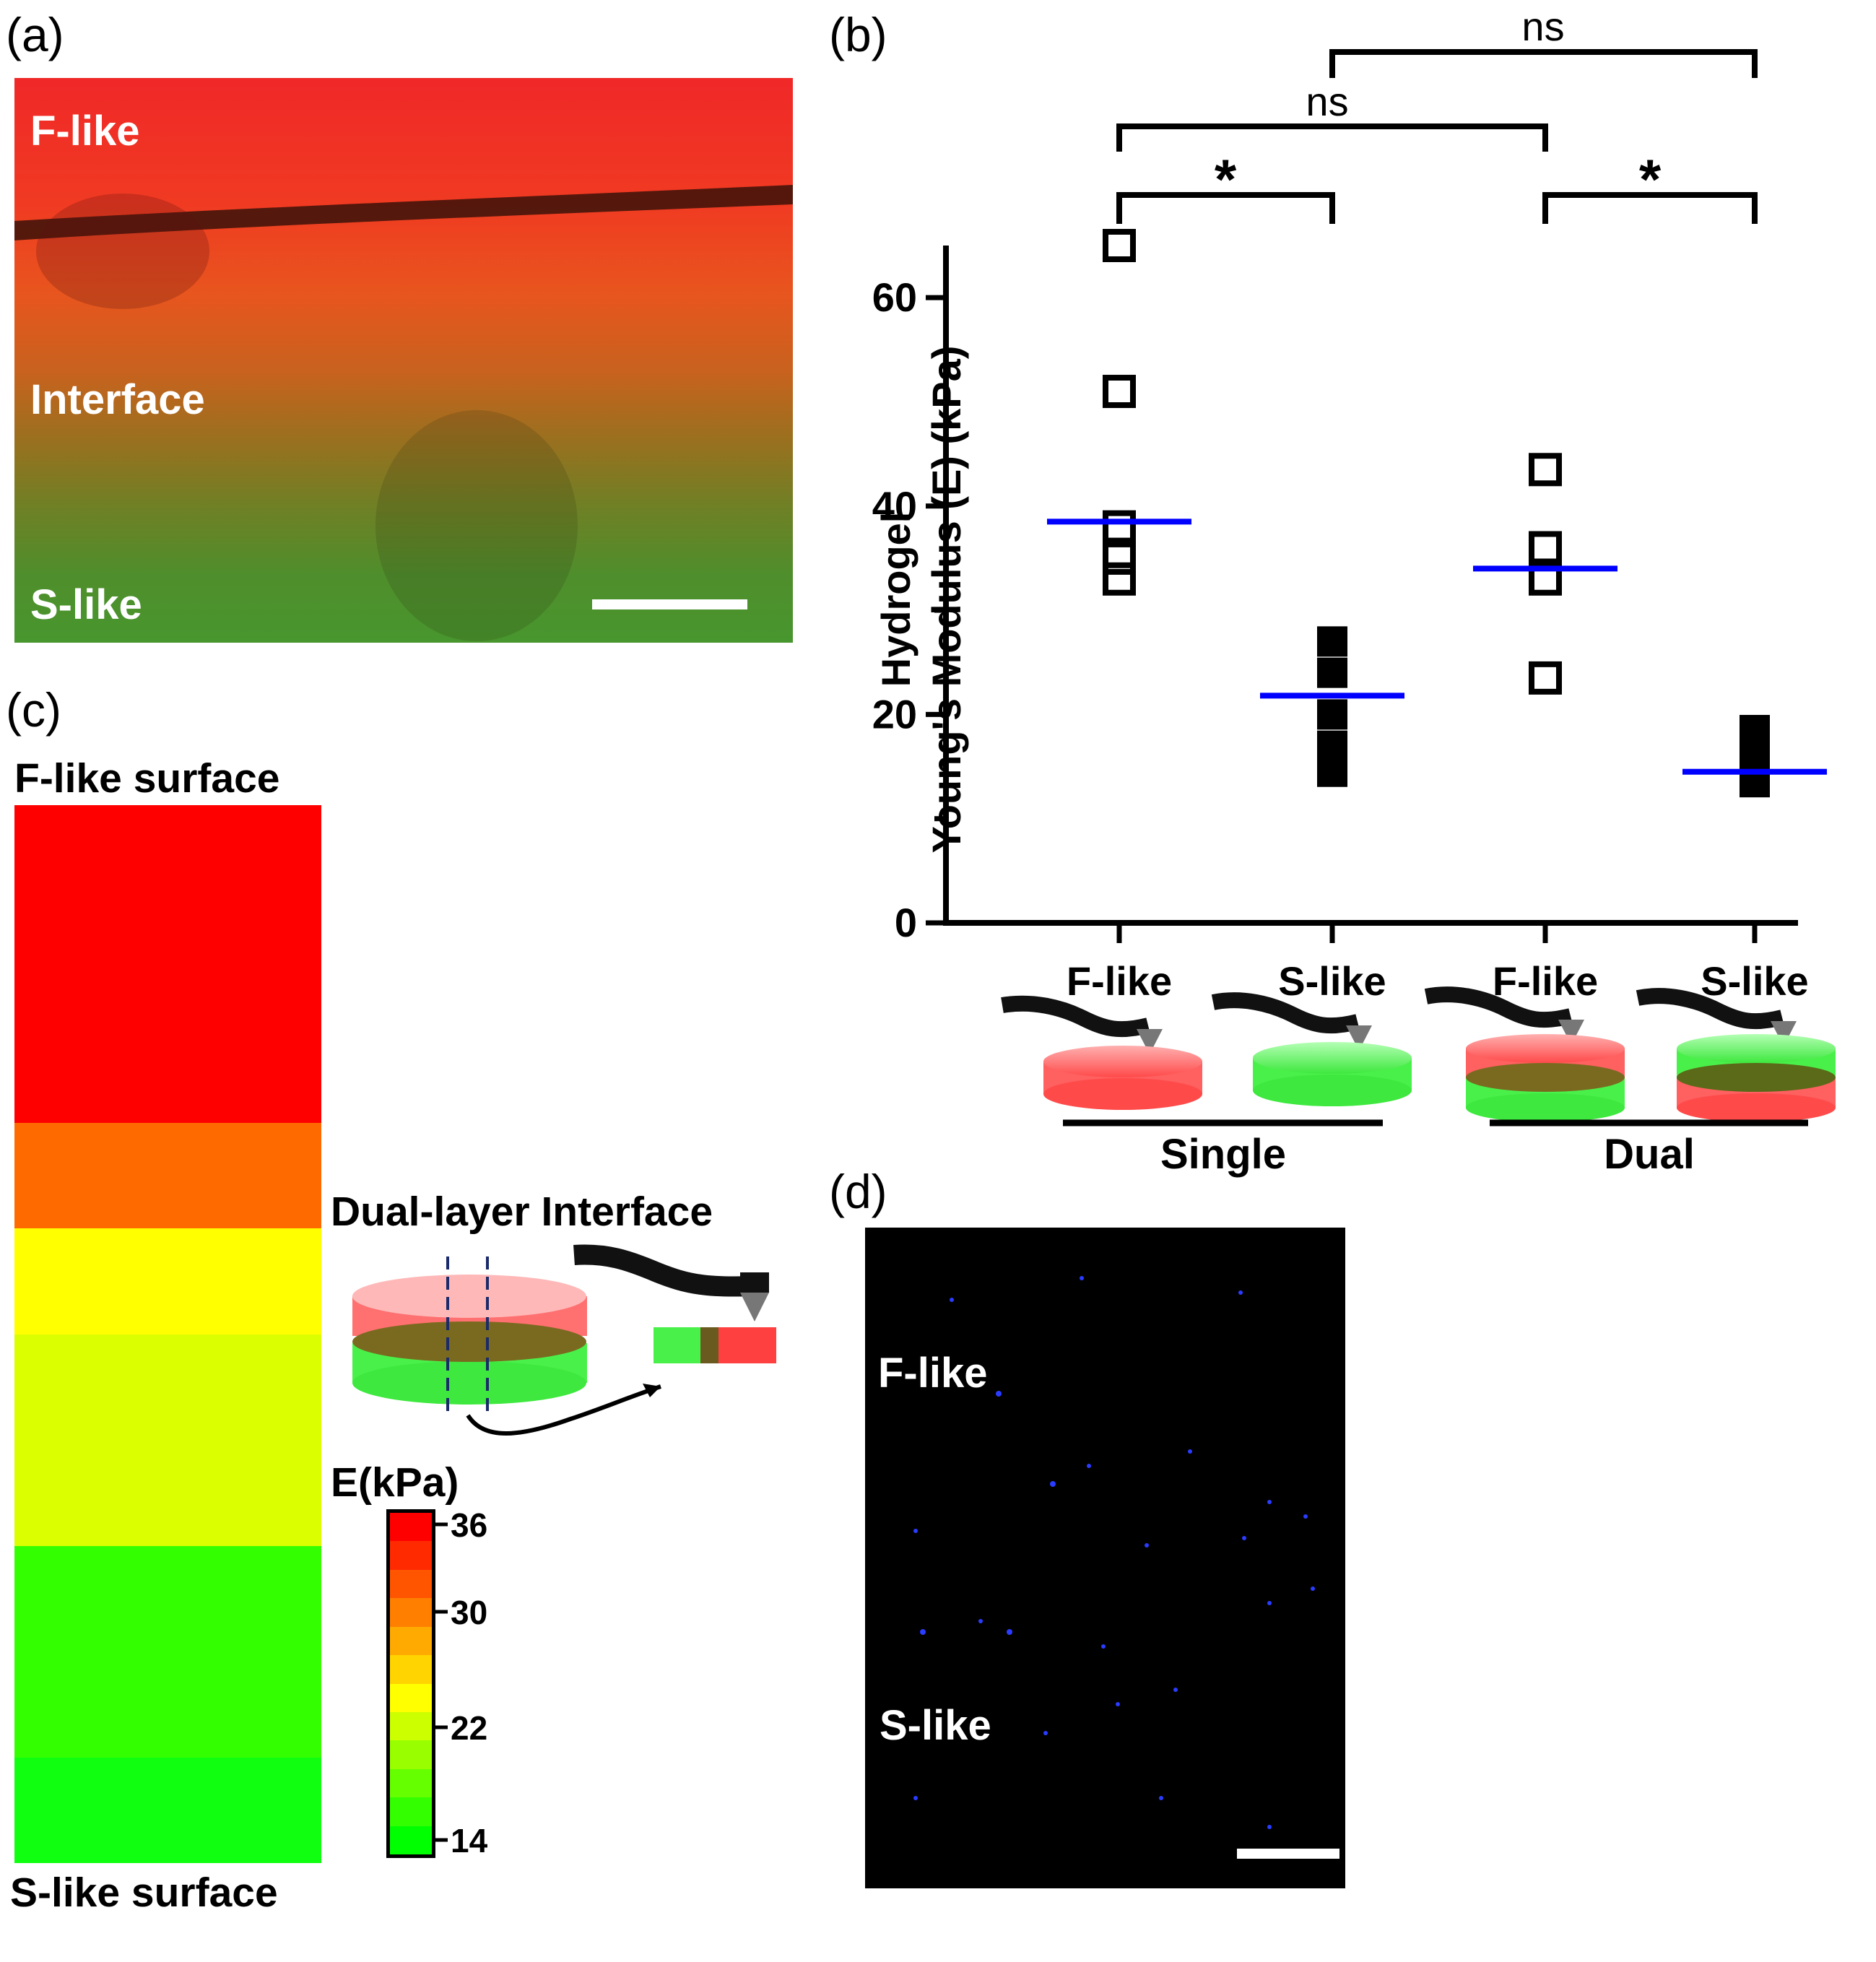 The width and height of the screenshot is (1876, 1962). What do you see at coordinates (147, 778) in the screenshot?
I see `heatmap-top-label: F-like surface` at bounding box center [147, 778].